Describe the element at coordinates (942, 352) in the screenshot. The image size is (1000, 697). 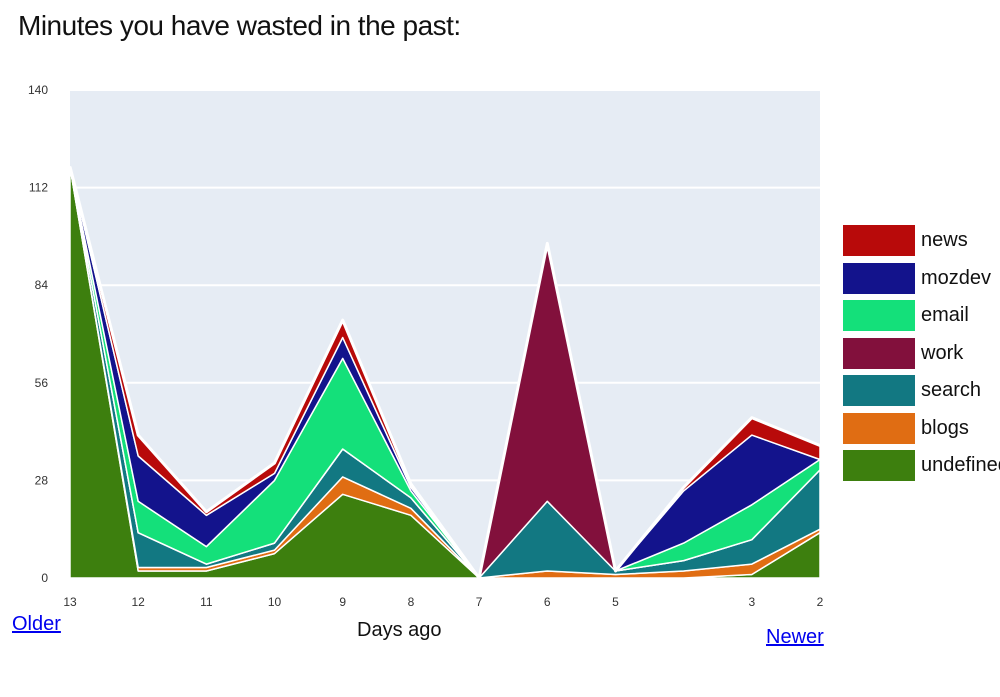
I see `legend-label-work: work` at that location.